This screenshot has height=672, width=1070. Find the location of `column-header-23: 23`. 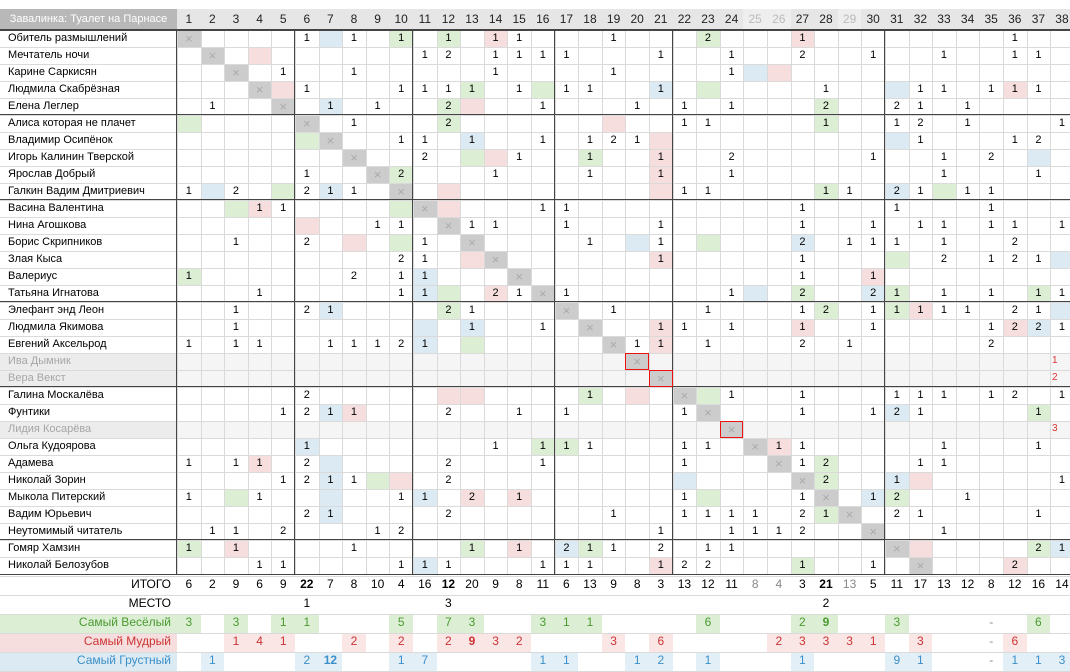

column-header-23: 23 is located at coordinates (708, 19).